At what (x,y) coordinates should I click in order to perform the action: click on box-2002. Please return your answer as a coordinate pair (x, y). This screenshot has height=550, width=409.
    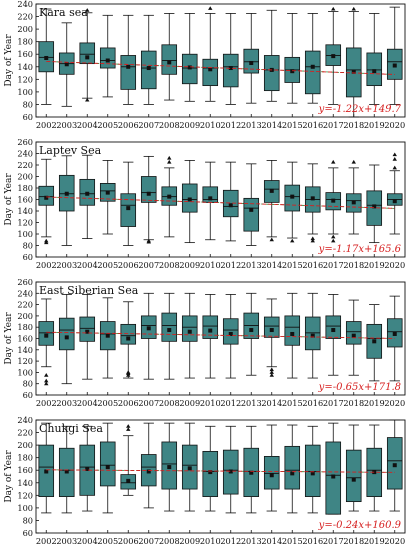
    Looking at the image, I should click on (46, 342).